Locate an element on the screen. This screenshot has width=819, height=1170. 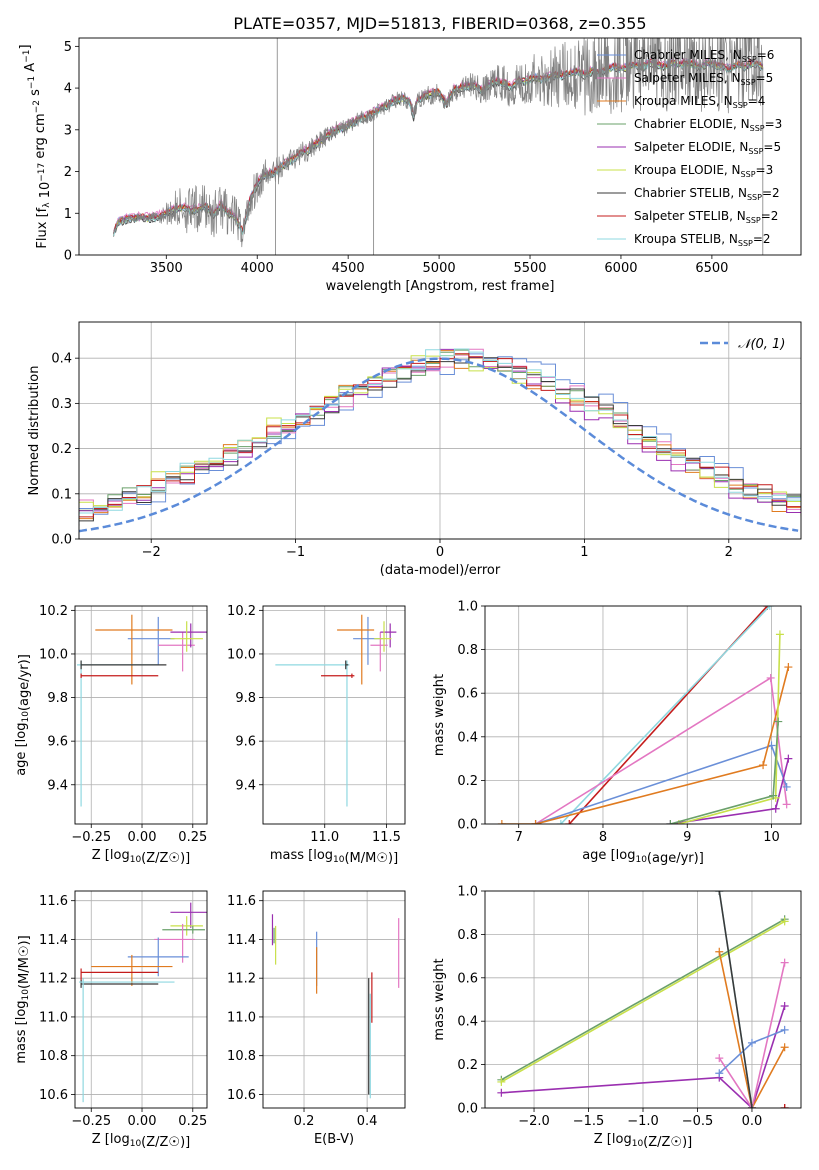
x-tick-label: 0.4 is located at coordinates (367, 1121).